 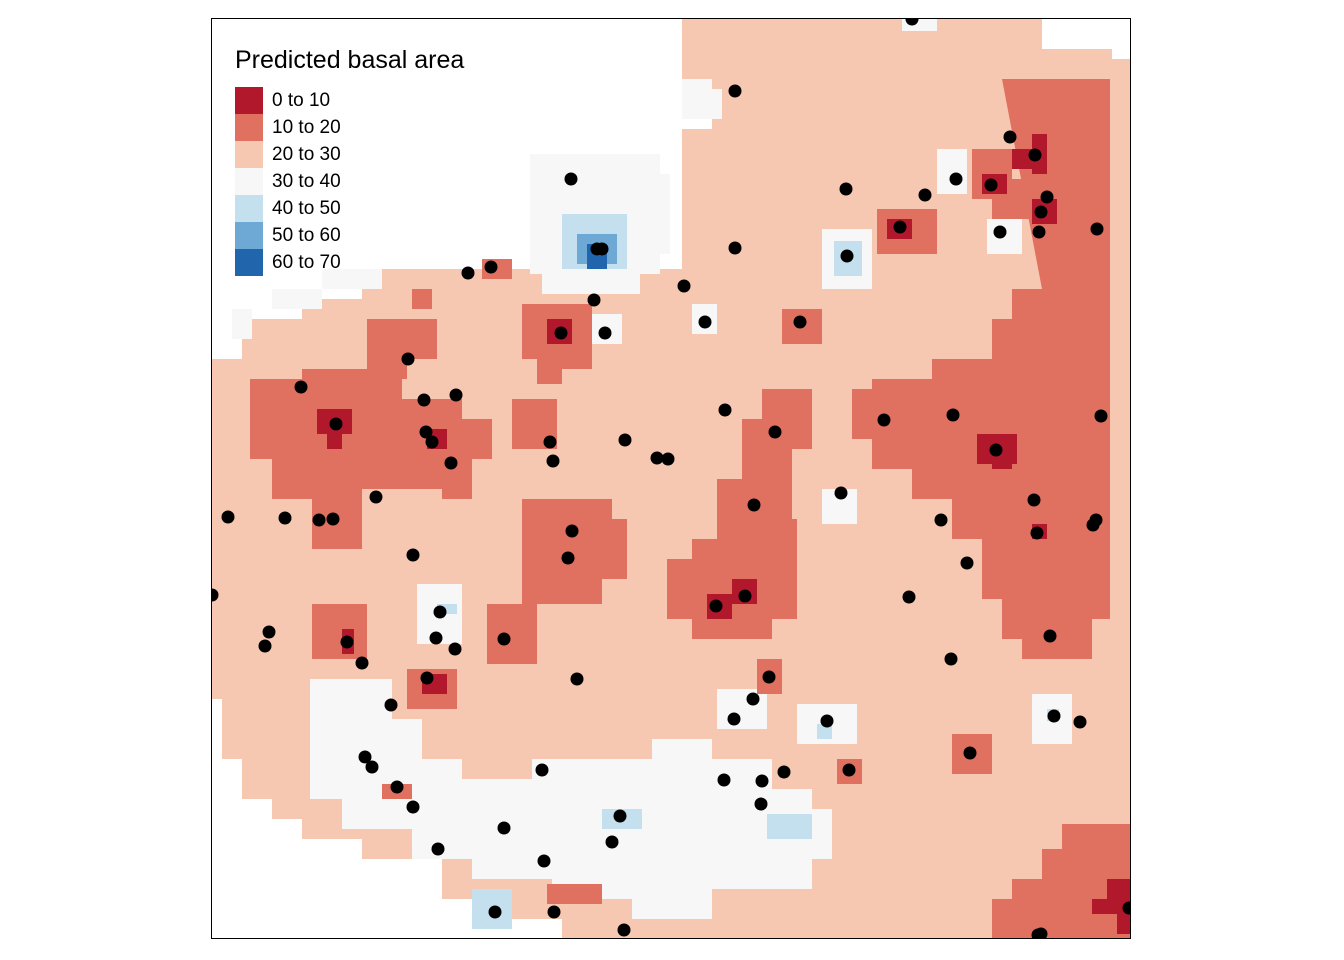 I want to click on raster-10-to-20-west, so click(x=371, y=439).